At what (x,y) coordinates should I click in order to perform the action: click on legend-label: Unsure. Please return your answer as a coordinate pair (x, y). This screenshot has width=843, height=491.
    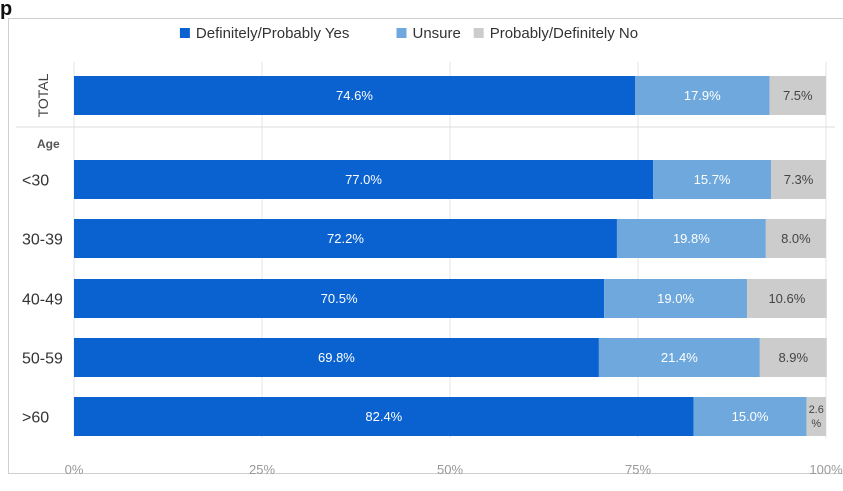
    Looking at the image, I should click on (437, 33).